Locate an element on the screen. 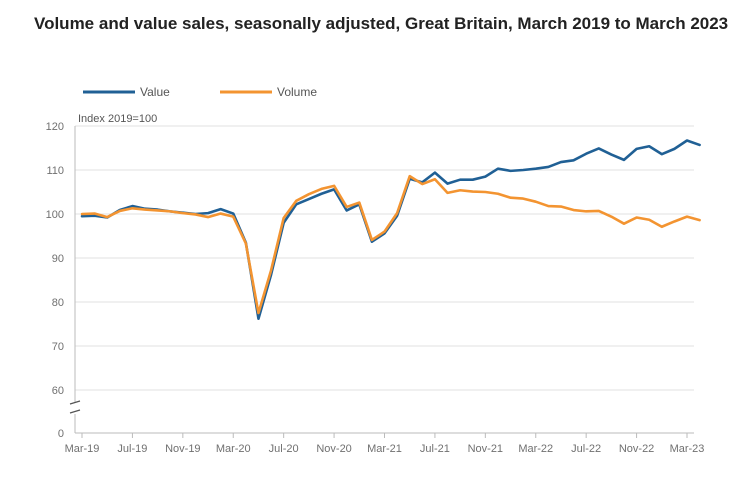 The width and height of the screenshot is (756, 488). x-tick-label: Jul-22 is located at coordinates (586, 449).